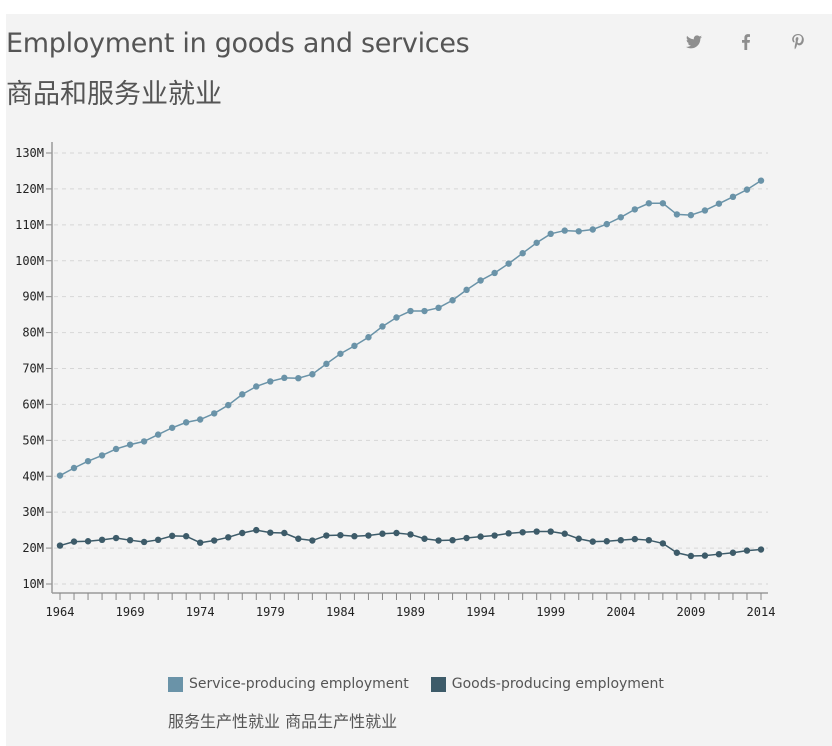 Image resolution: width=832 pixels, height=746 pixels. What do you see at coordinates (29, 153) in the screenshot?
I see `y-tick-label: 130M` at bounding box center [29, 153].